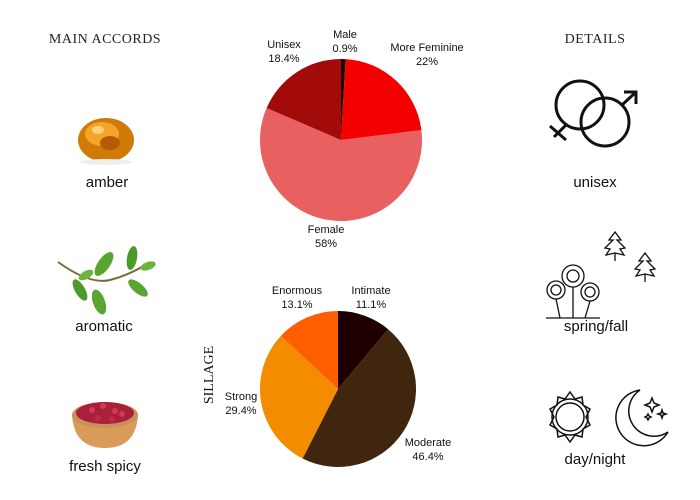 The height and width of the screenshot is (500, 700). I want to click on pie-slice-enormous, so click(309, 350).